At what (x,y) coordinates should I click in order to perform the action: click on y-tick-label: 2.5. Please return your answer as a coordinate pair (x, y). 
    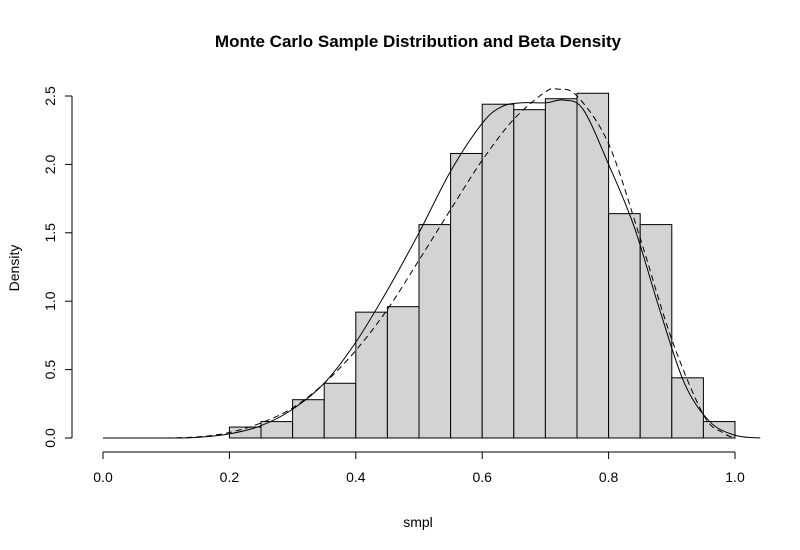
    Looking at the image, I should click on (50, 96).